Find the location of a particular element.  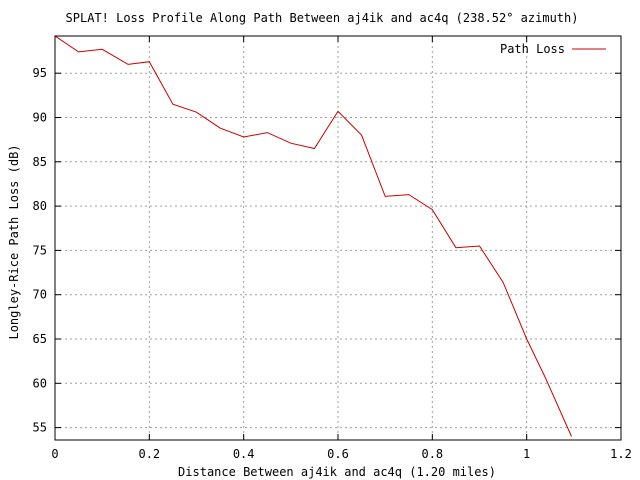

y-tick-label: 80 is located at coordinates (40, 206).